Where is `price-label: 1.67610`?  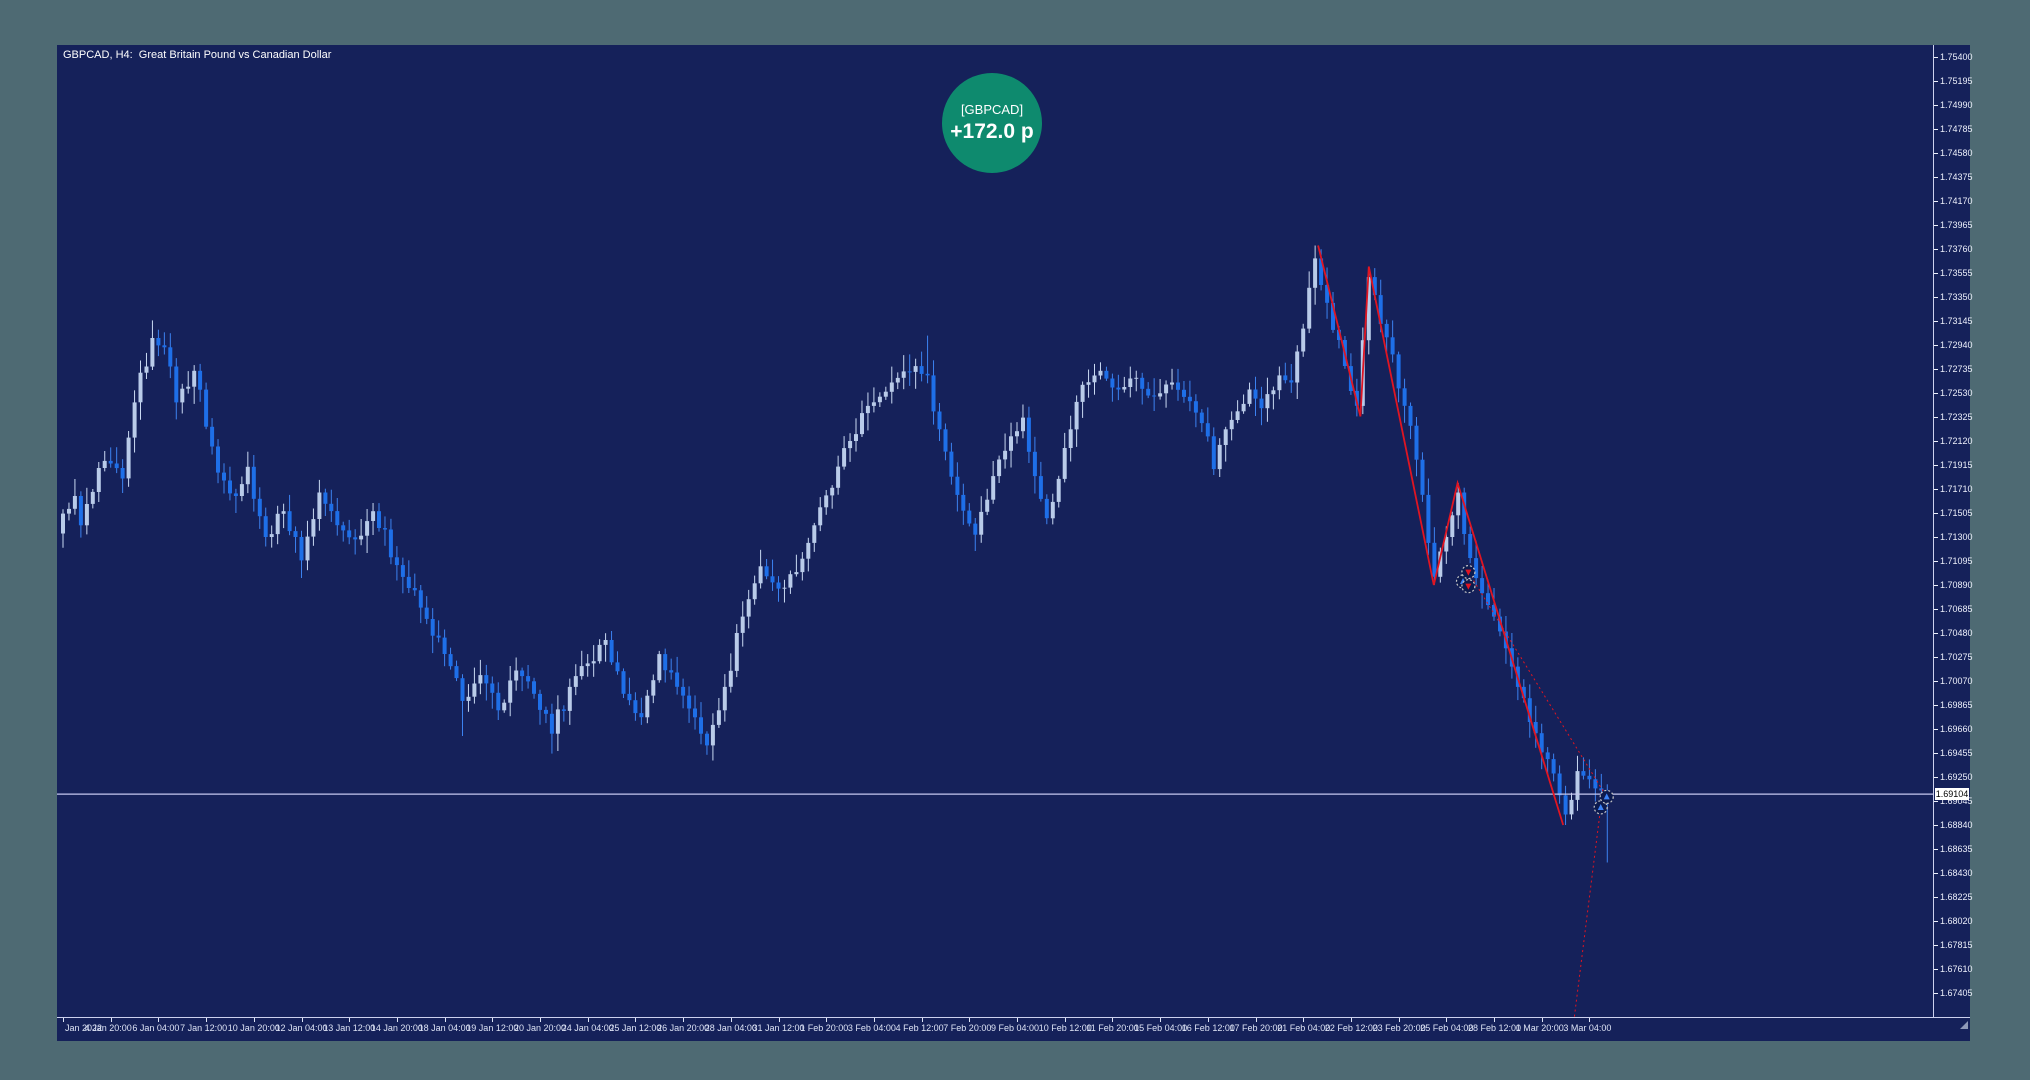 price-label: 1.67610 is located at coordinates (1956, 969).